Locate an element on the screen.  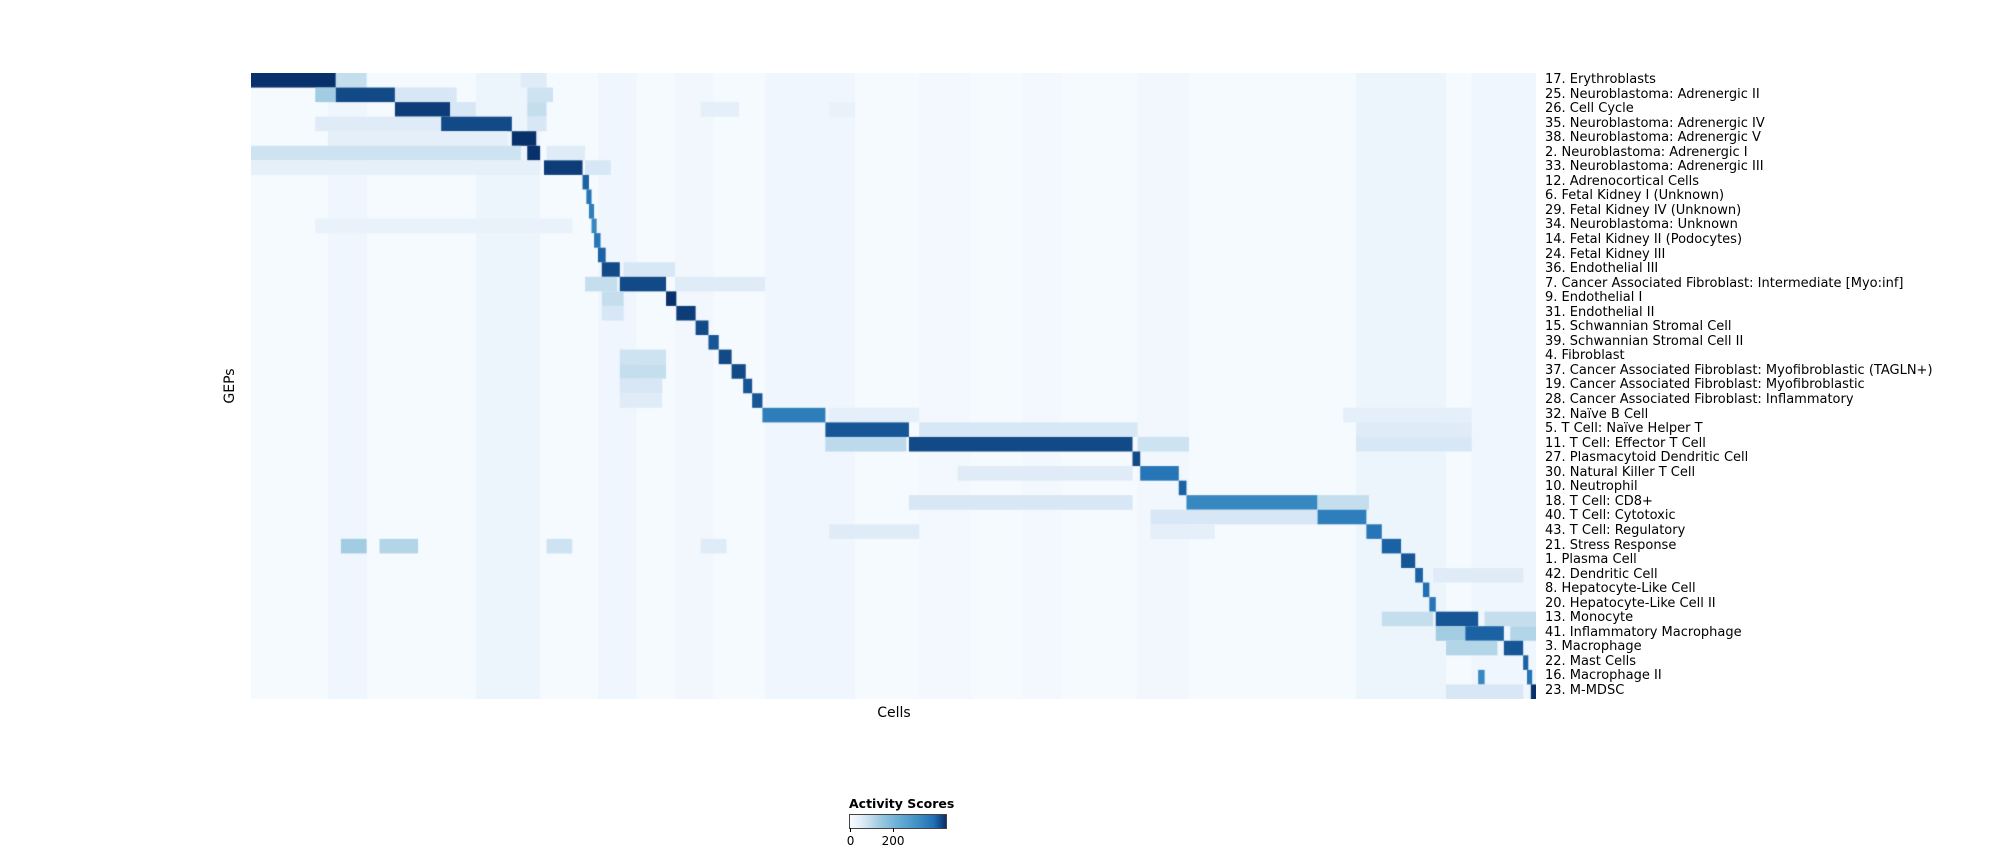
row-label: 40. T Cell: Cytotoxic is located at coordinates (1610, 516).